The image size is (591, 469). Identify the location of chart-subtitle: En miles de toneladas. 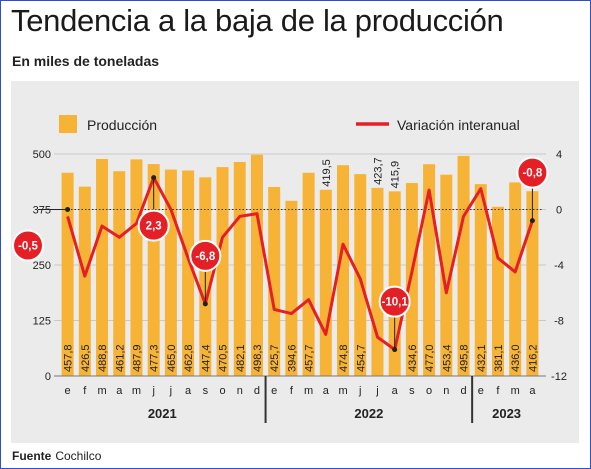
(86, 61).